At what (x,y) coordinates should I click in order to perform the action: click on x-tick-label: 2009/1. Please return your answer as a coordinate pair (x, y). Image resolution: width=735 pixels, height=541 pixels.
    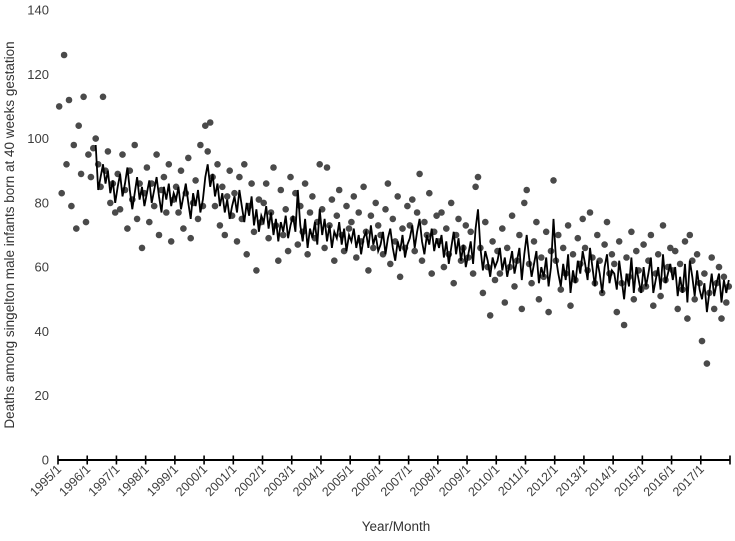
    Looking at the image, I should click on (454, 480).